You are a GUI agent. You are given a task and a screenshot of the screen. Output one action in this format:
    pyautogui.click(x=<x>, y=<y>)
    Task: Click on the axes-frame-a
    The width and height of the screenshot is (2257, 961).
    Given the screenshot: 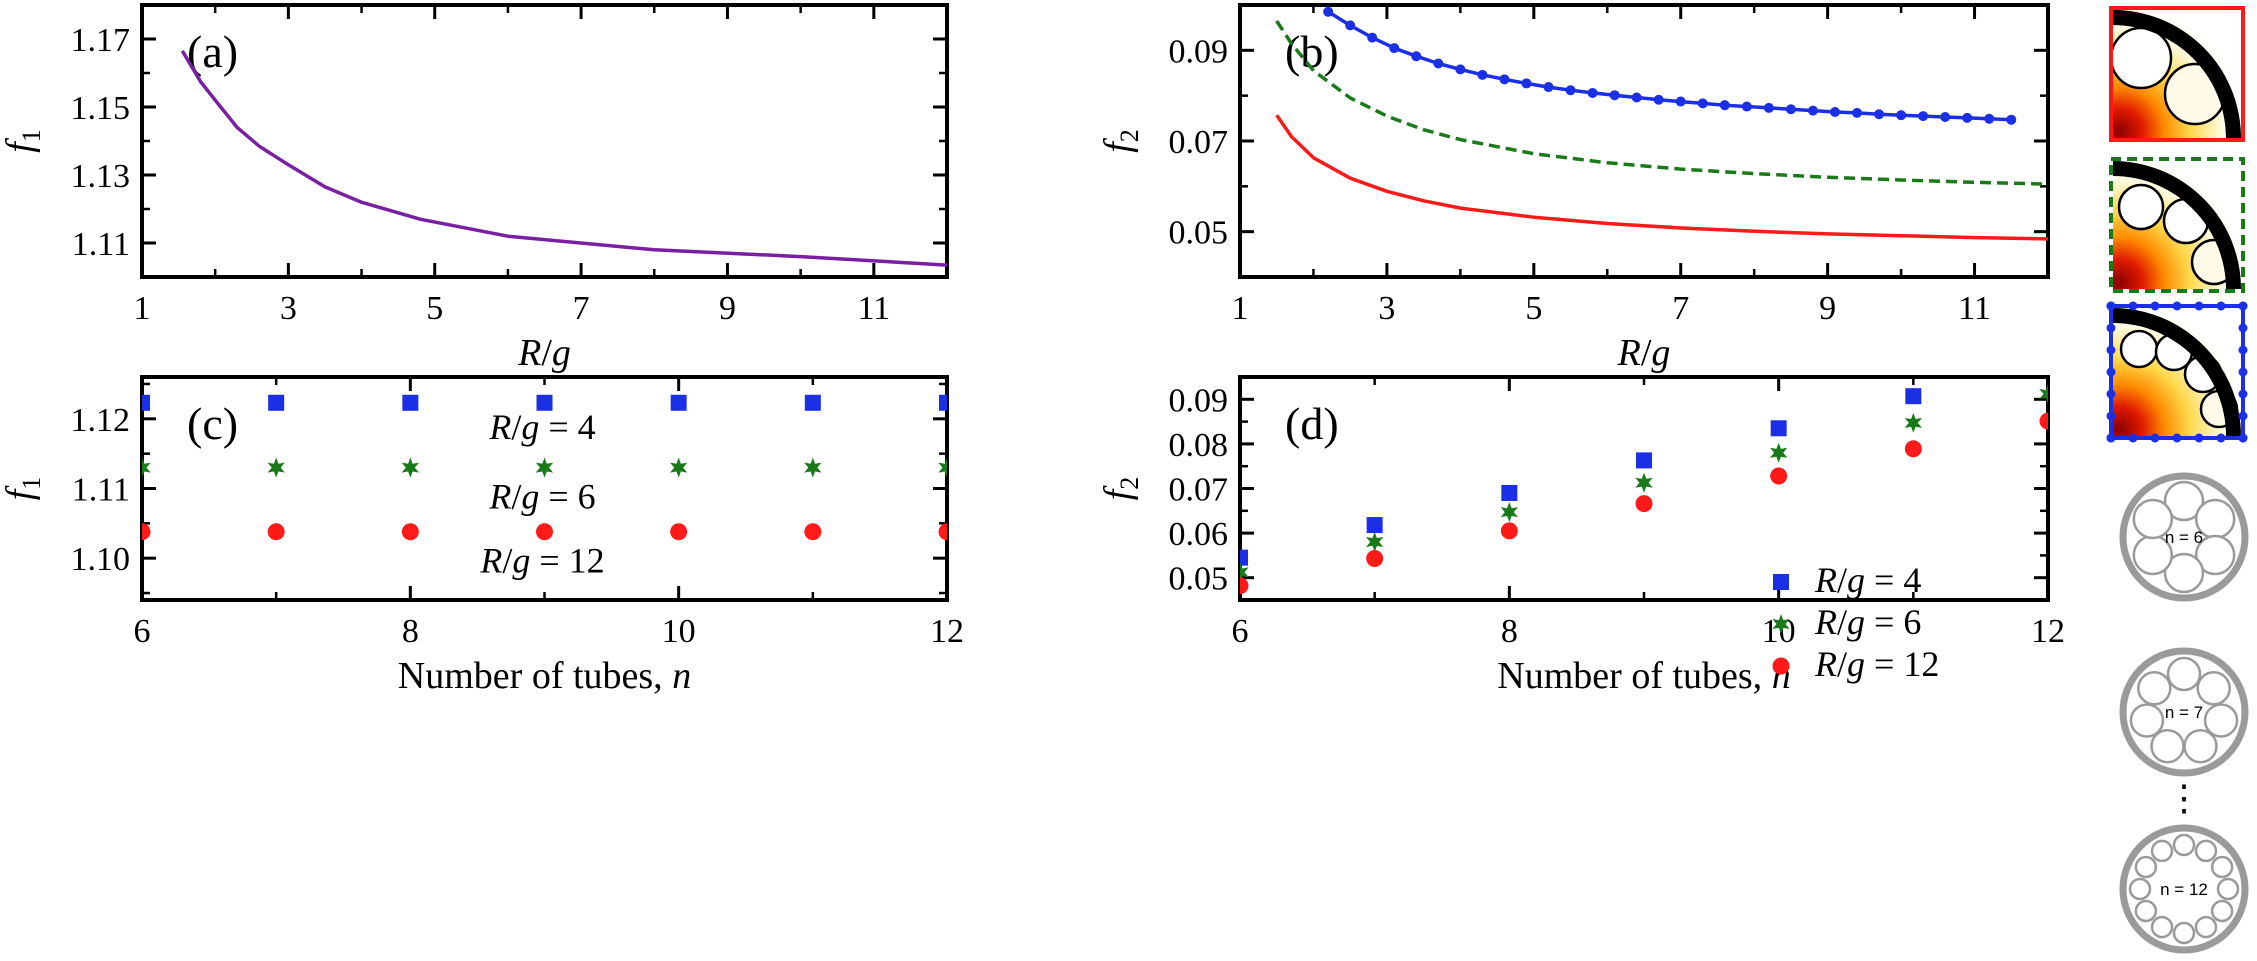 What is the action you would take?
    pyautogui.click(x=544, y=141)
    